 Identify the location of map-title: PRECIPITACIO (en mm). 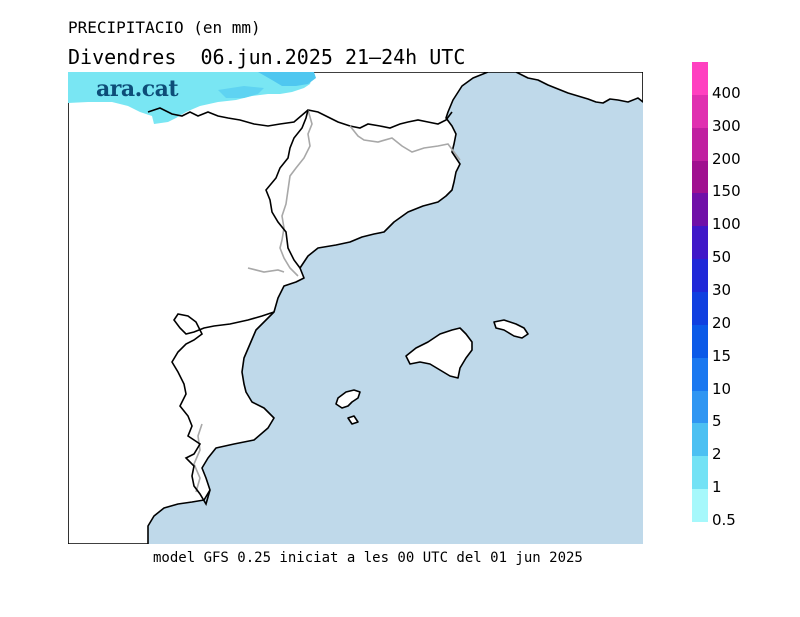
(164, 27).